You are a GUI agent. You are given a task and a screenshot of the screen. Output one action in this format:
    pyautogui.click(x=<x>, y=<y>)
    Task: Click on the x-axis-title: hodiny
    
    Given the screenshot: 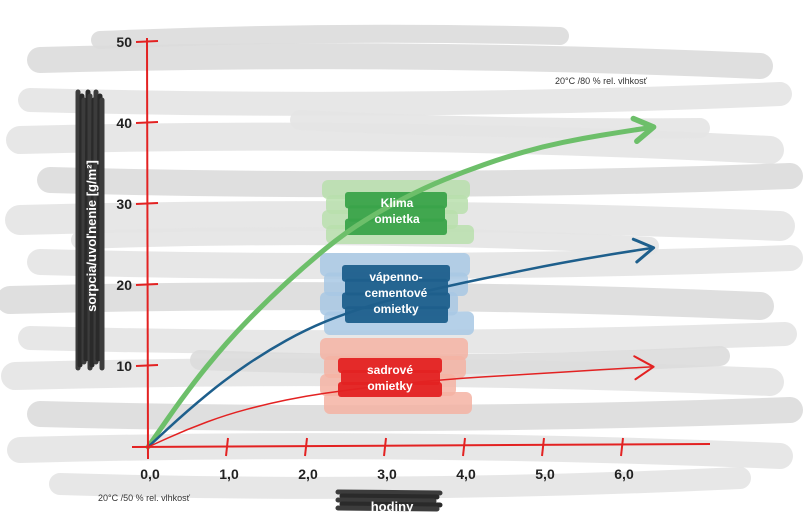 What is the action you would take?
    pyautogui.click(x=392, y=506)
    